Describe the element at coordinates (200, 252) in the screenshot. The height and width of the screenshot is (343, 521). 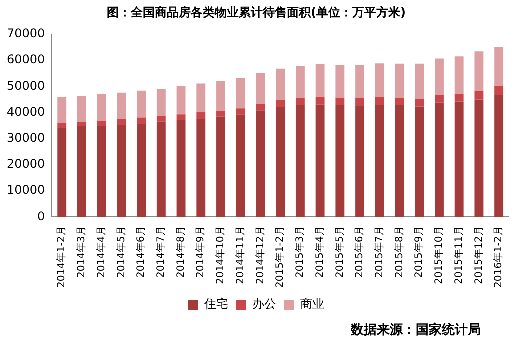
I see `x-tick-label: 2014年9月` at that location.